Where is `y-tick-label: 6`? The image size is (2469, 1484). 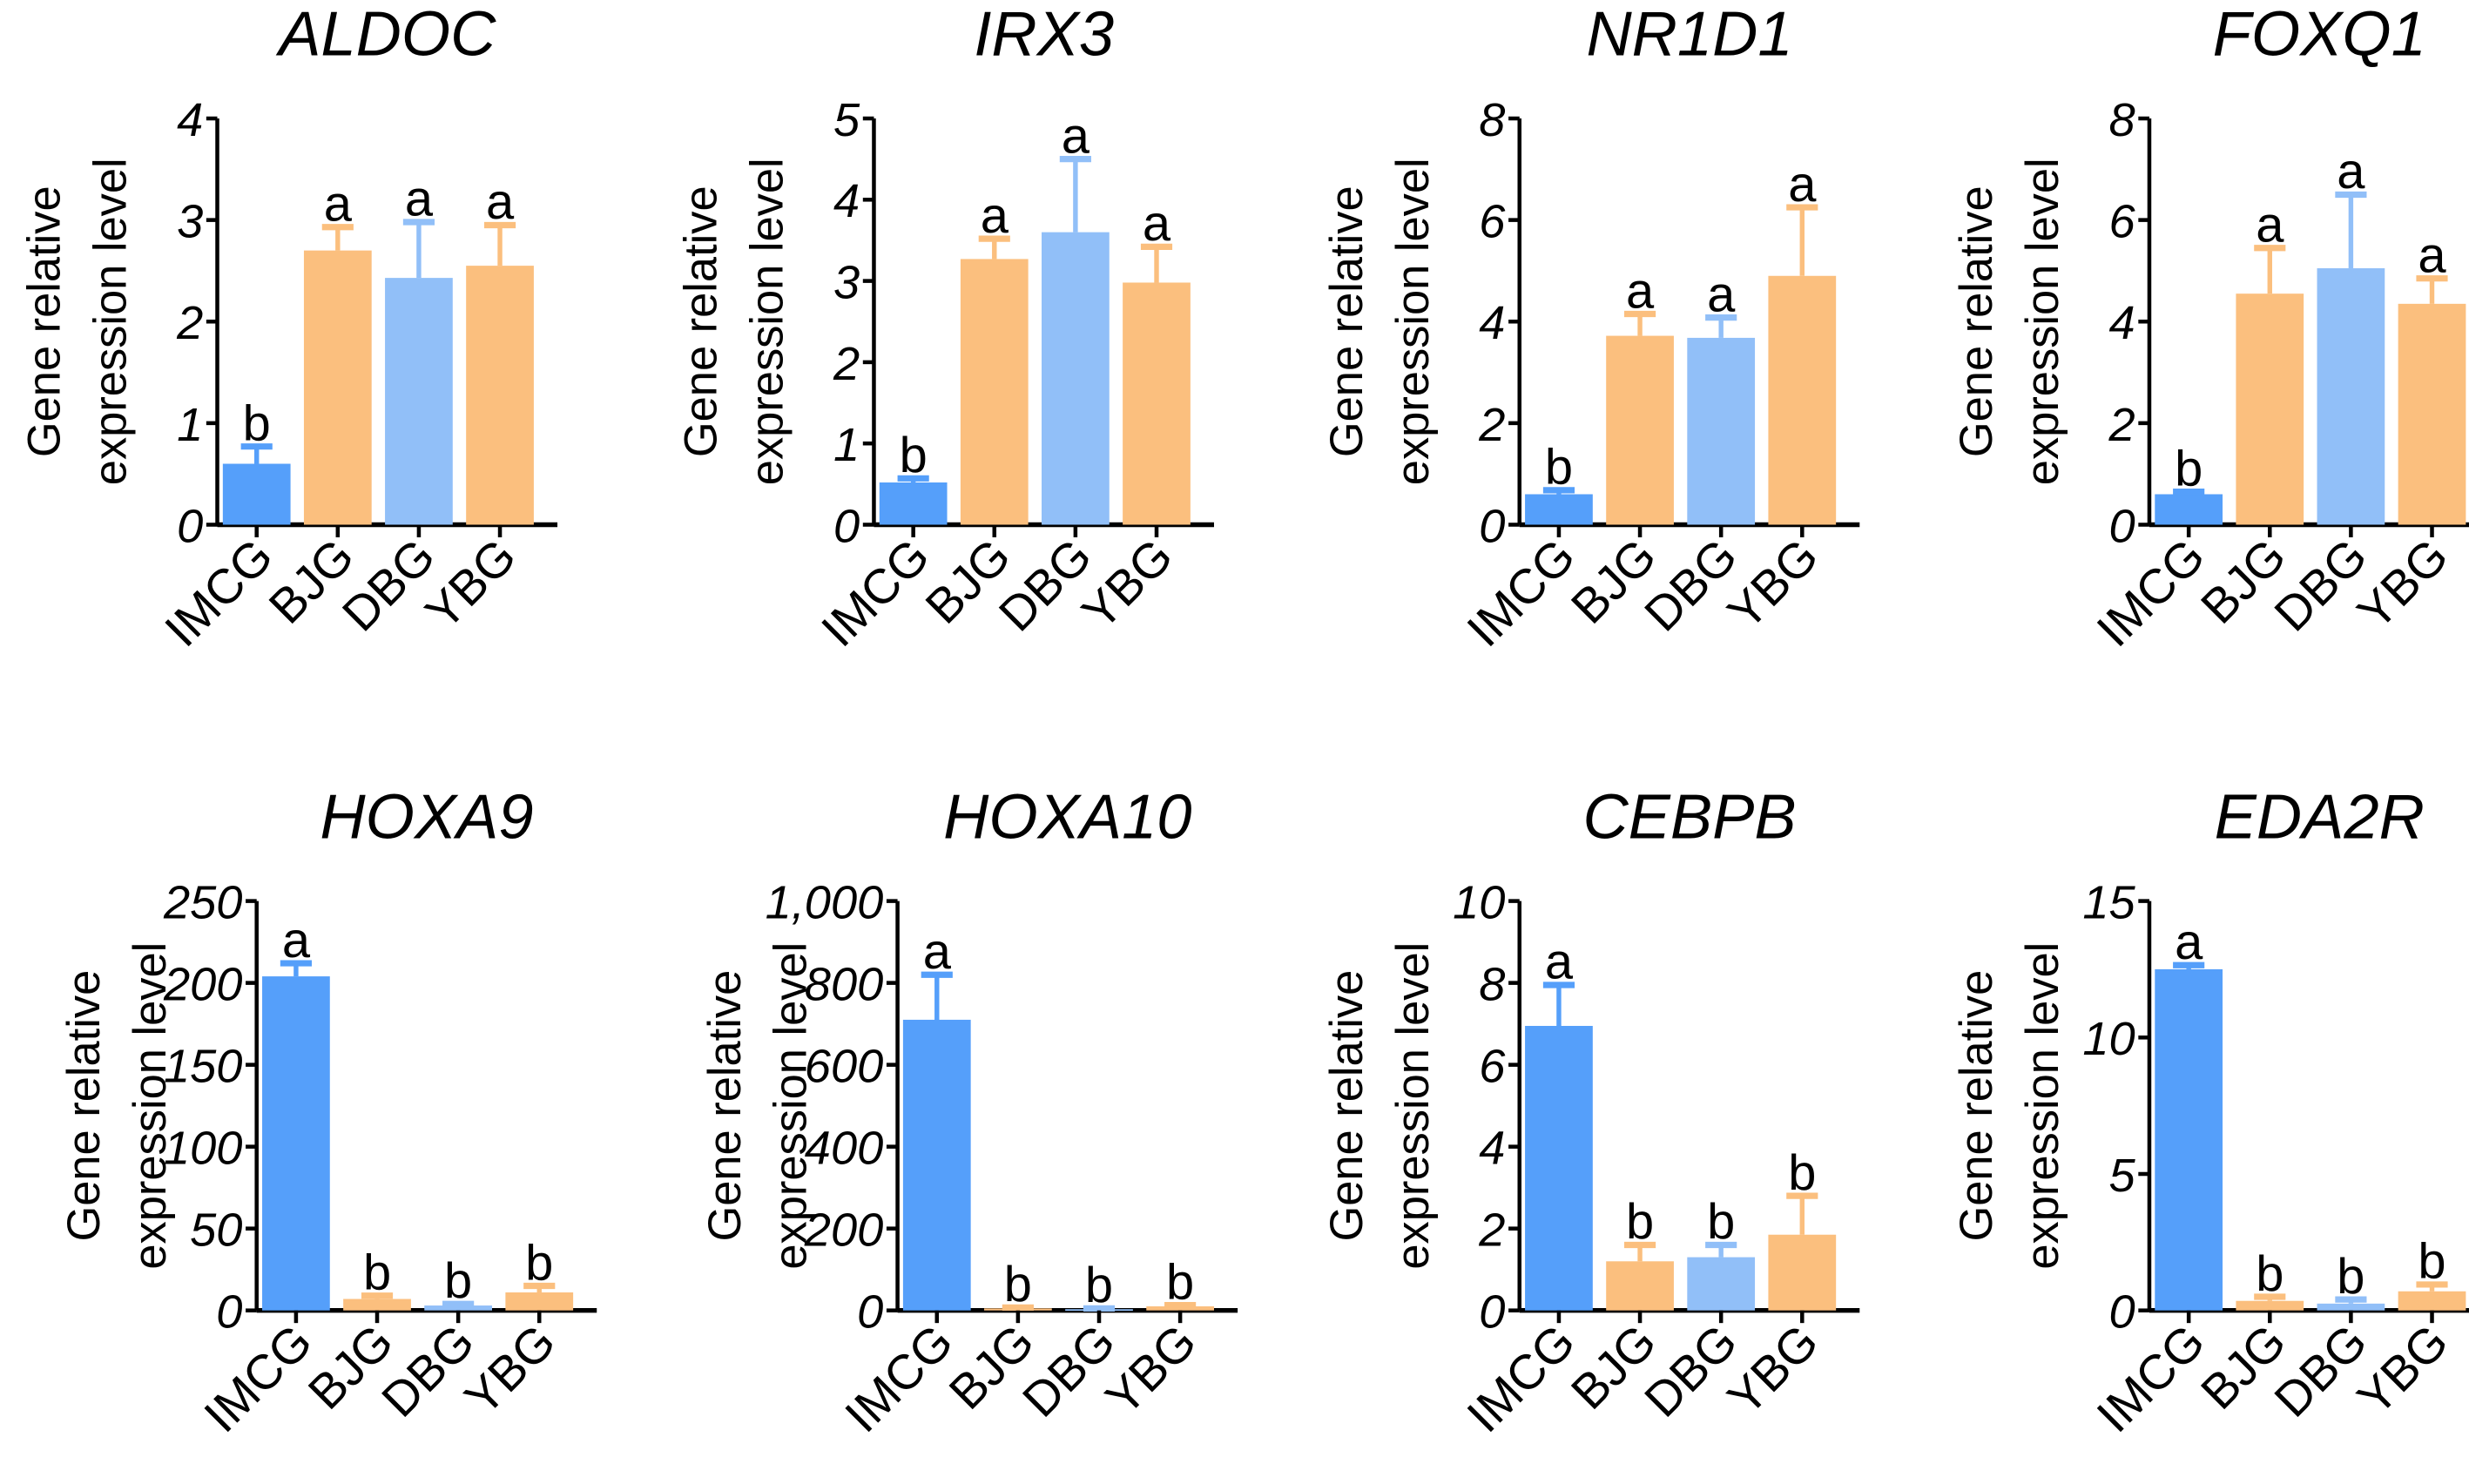
y-tick-label: 6 is located at coordinates (2122, 222).